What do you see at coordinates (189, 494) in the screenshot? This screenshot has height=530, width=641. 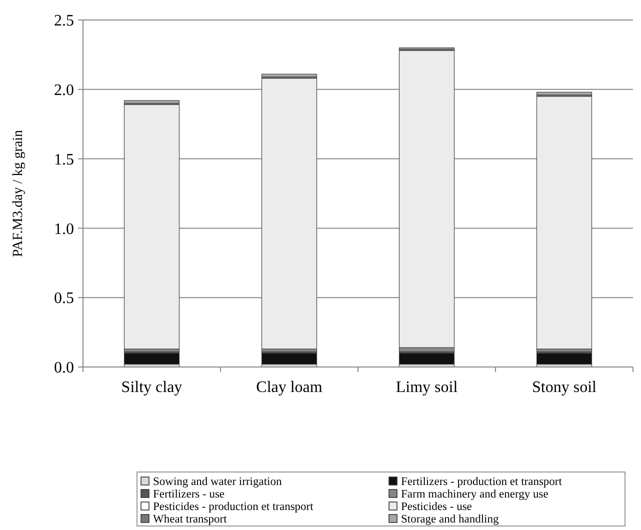 I see `legend-label: Fertilizers - use` at bounding box center [189, 494].